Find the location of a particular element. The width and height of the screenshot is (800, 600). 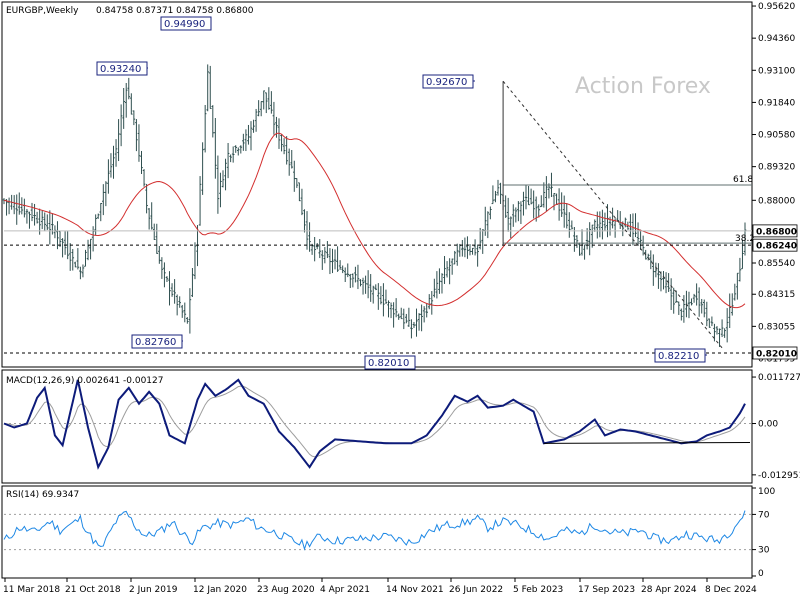

x-tick-label: 11 Mar 2018 is located at coordinates (31, 590).